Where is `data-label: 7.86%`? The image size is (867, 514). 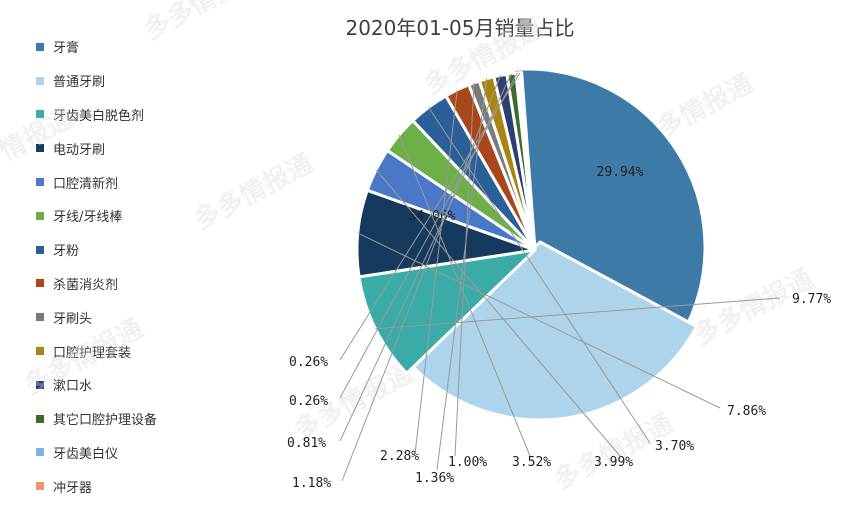 data-label: 7.86% is located at coordinates (746, 411).